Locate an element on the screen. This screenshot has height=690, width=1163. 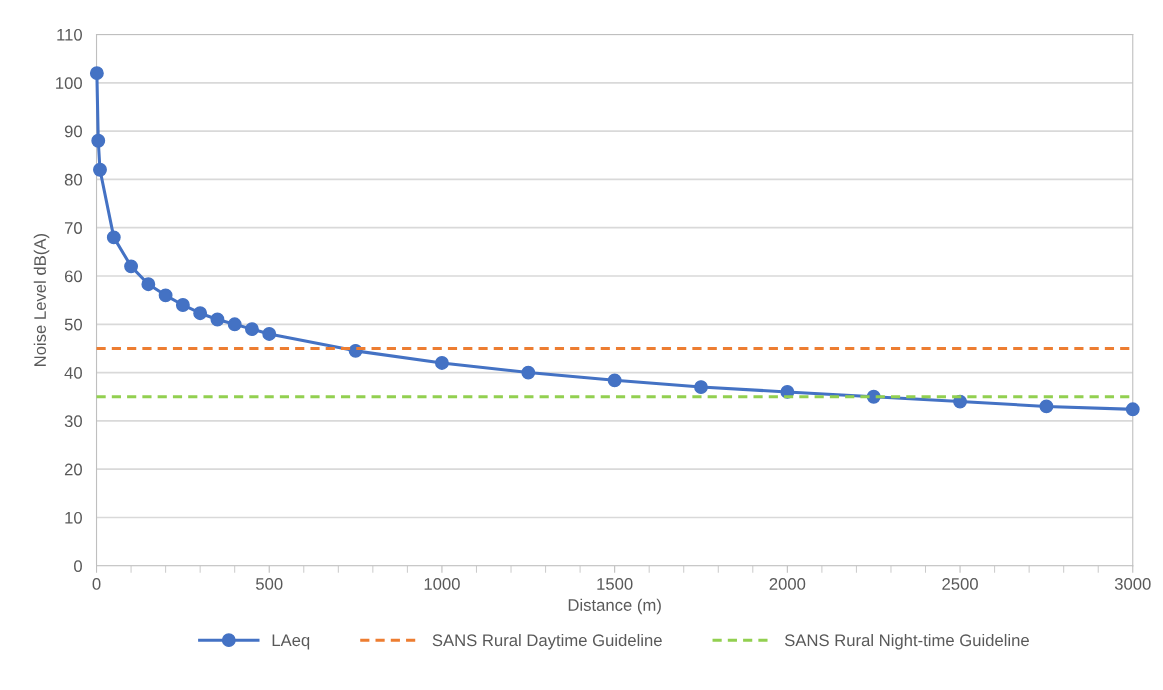
y-tick-label: 60 is located at coordinates (73, 276).